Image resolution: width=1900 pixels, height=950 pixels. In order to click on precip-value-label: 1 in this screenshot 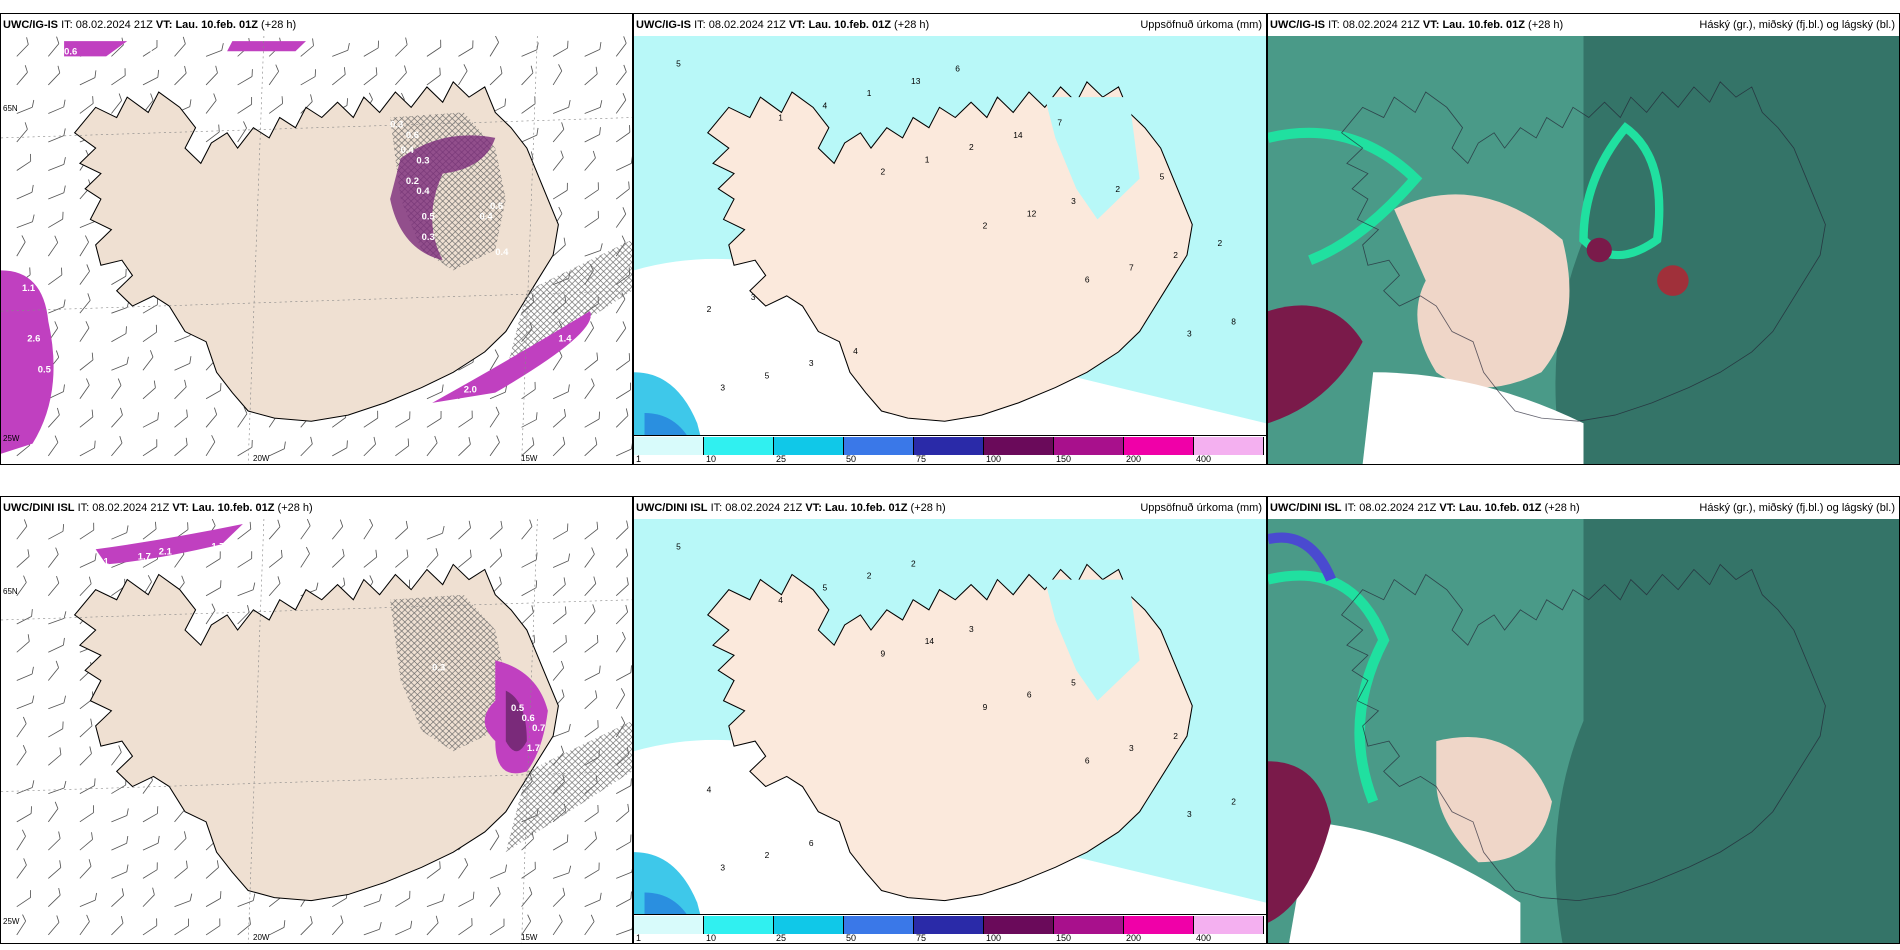, I will do `click(927, 159)`.